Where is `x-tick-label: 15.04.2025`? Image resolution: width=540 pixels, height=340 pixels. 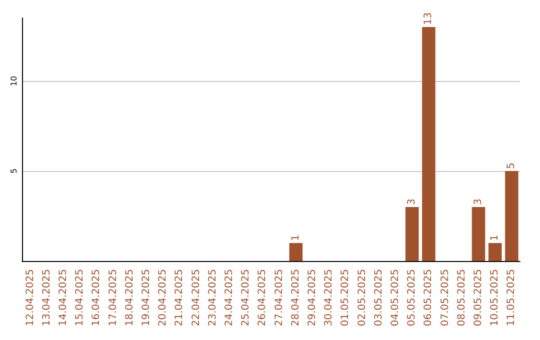 x-tick-label: 15.04.2025 is located at coordinates (80, 297).